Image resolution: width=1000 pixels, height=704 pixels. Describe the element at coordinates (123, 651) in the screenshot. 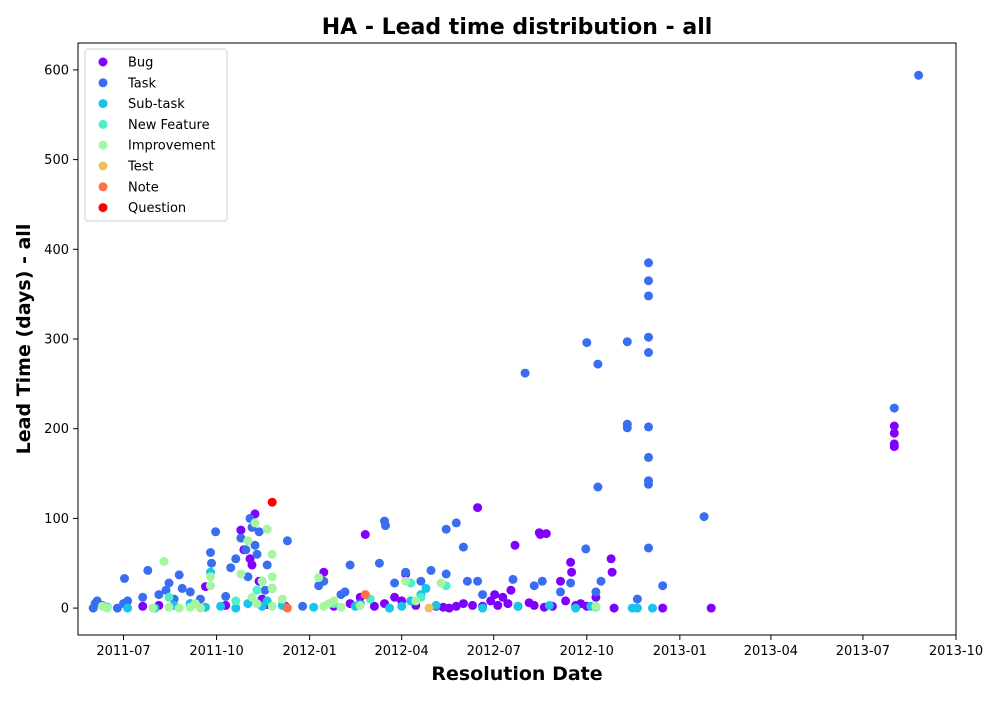

I see `x-tick-label: 2011-07` at that location.